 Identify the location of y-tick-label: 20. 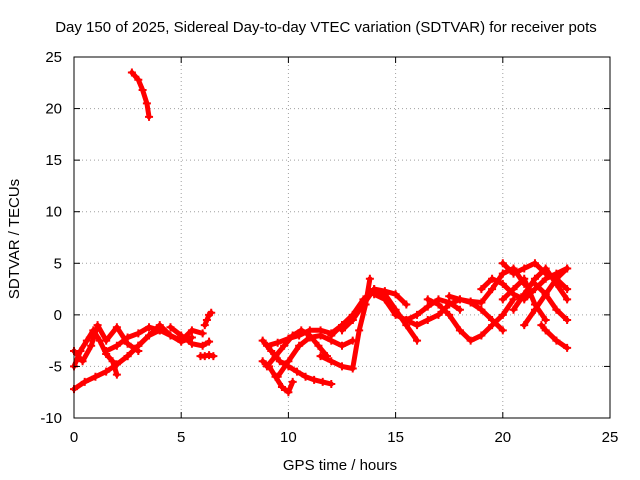
(53, 109).